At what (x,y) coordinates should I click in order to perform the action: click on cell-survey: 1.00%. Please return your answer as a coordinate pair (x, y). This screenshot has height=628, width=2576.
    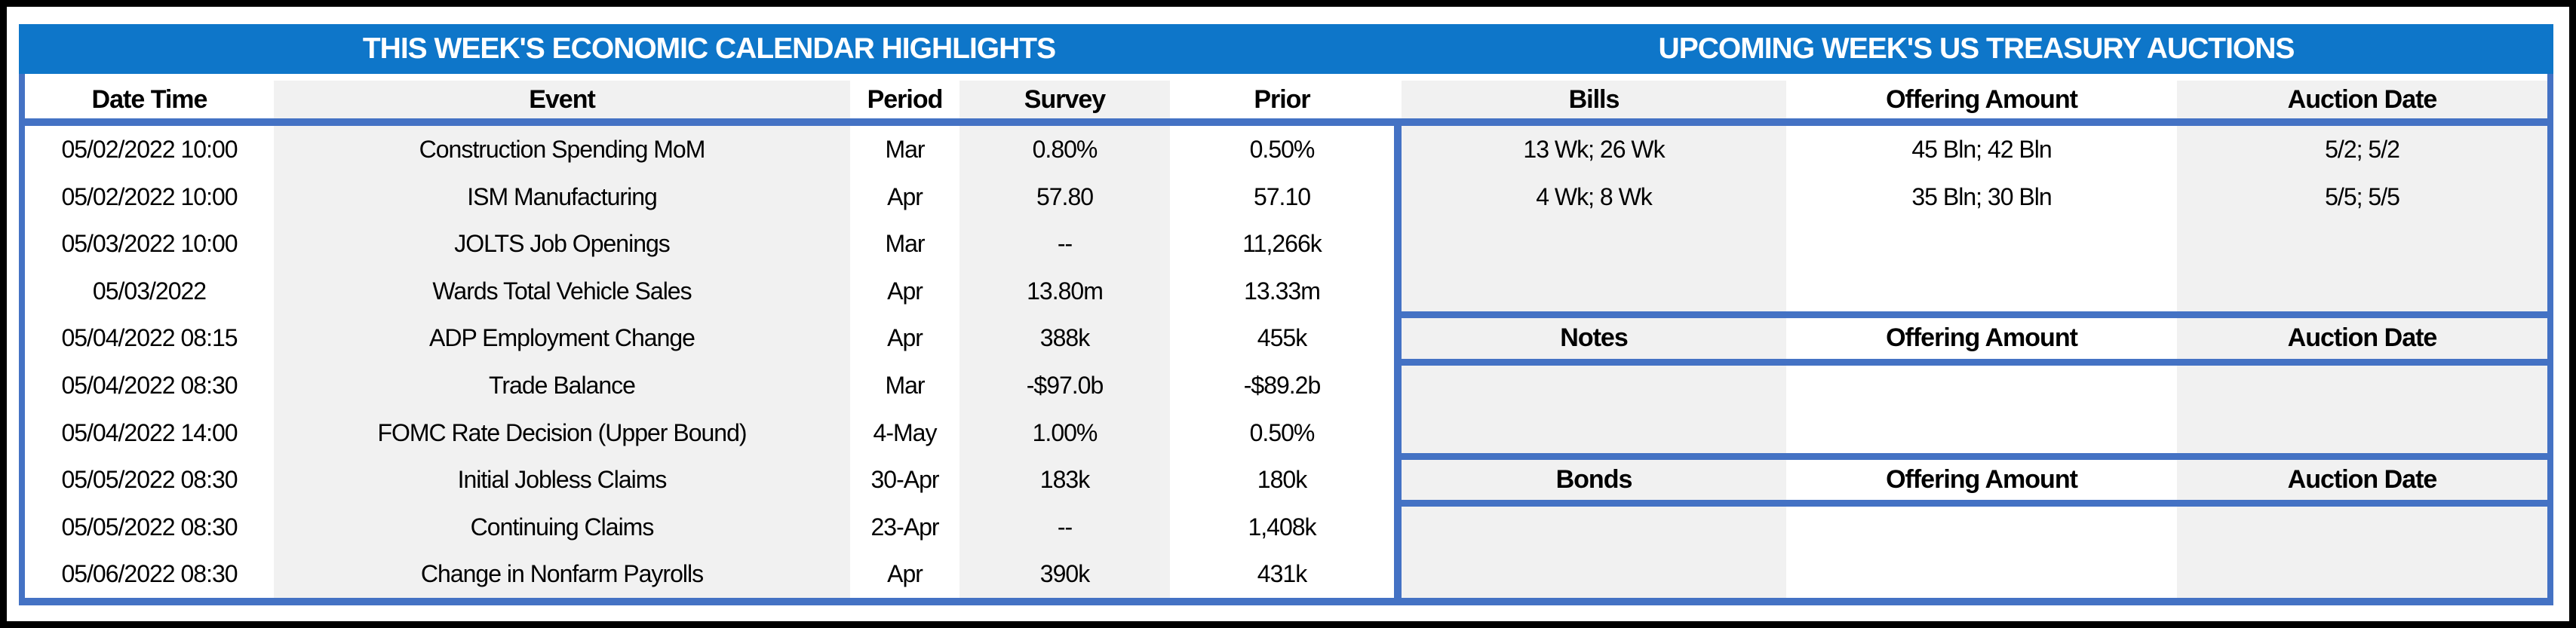
    Looking at the image, I should click on (1065, 432).